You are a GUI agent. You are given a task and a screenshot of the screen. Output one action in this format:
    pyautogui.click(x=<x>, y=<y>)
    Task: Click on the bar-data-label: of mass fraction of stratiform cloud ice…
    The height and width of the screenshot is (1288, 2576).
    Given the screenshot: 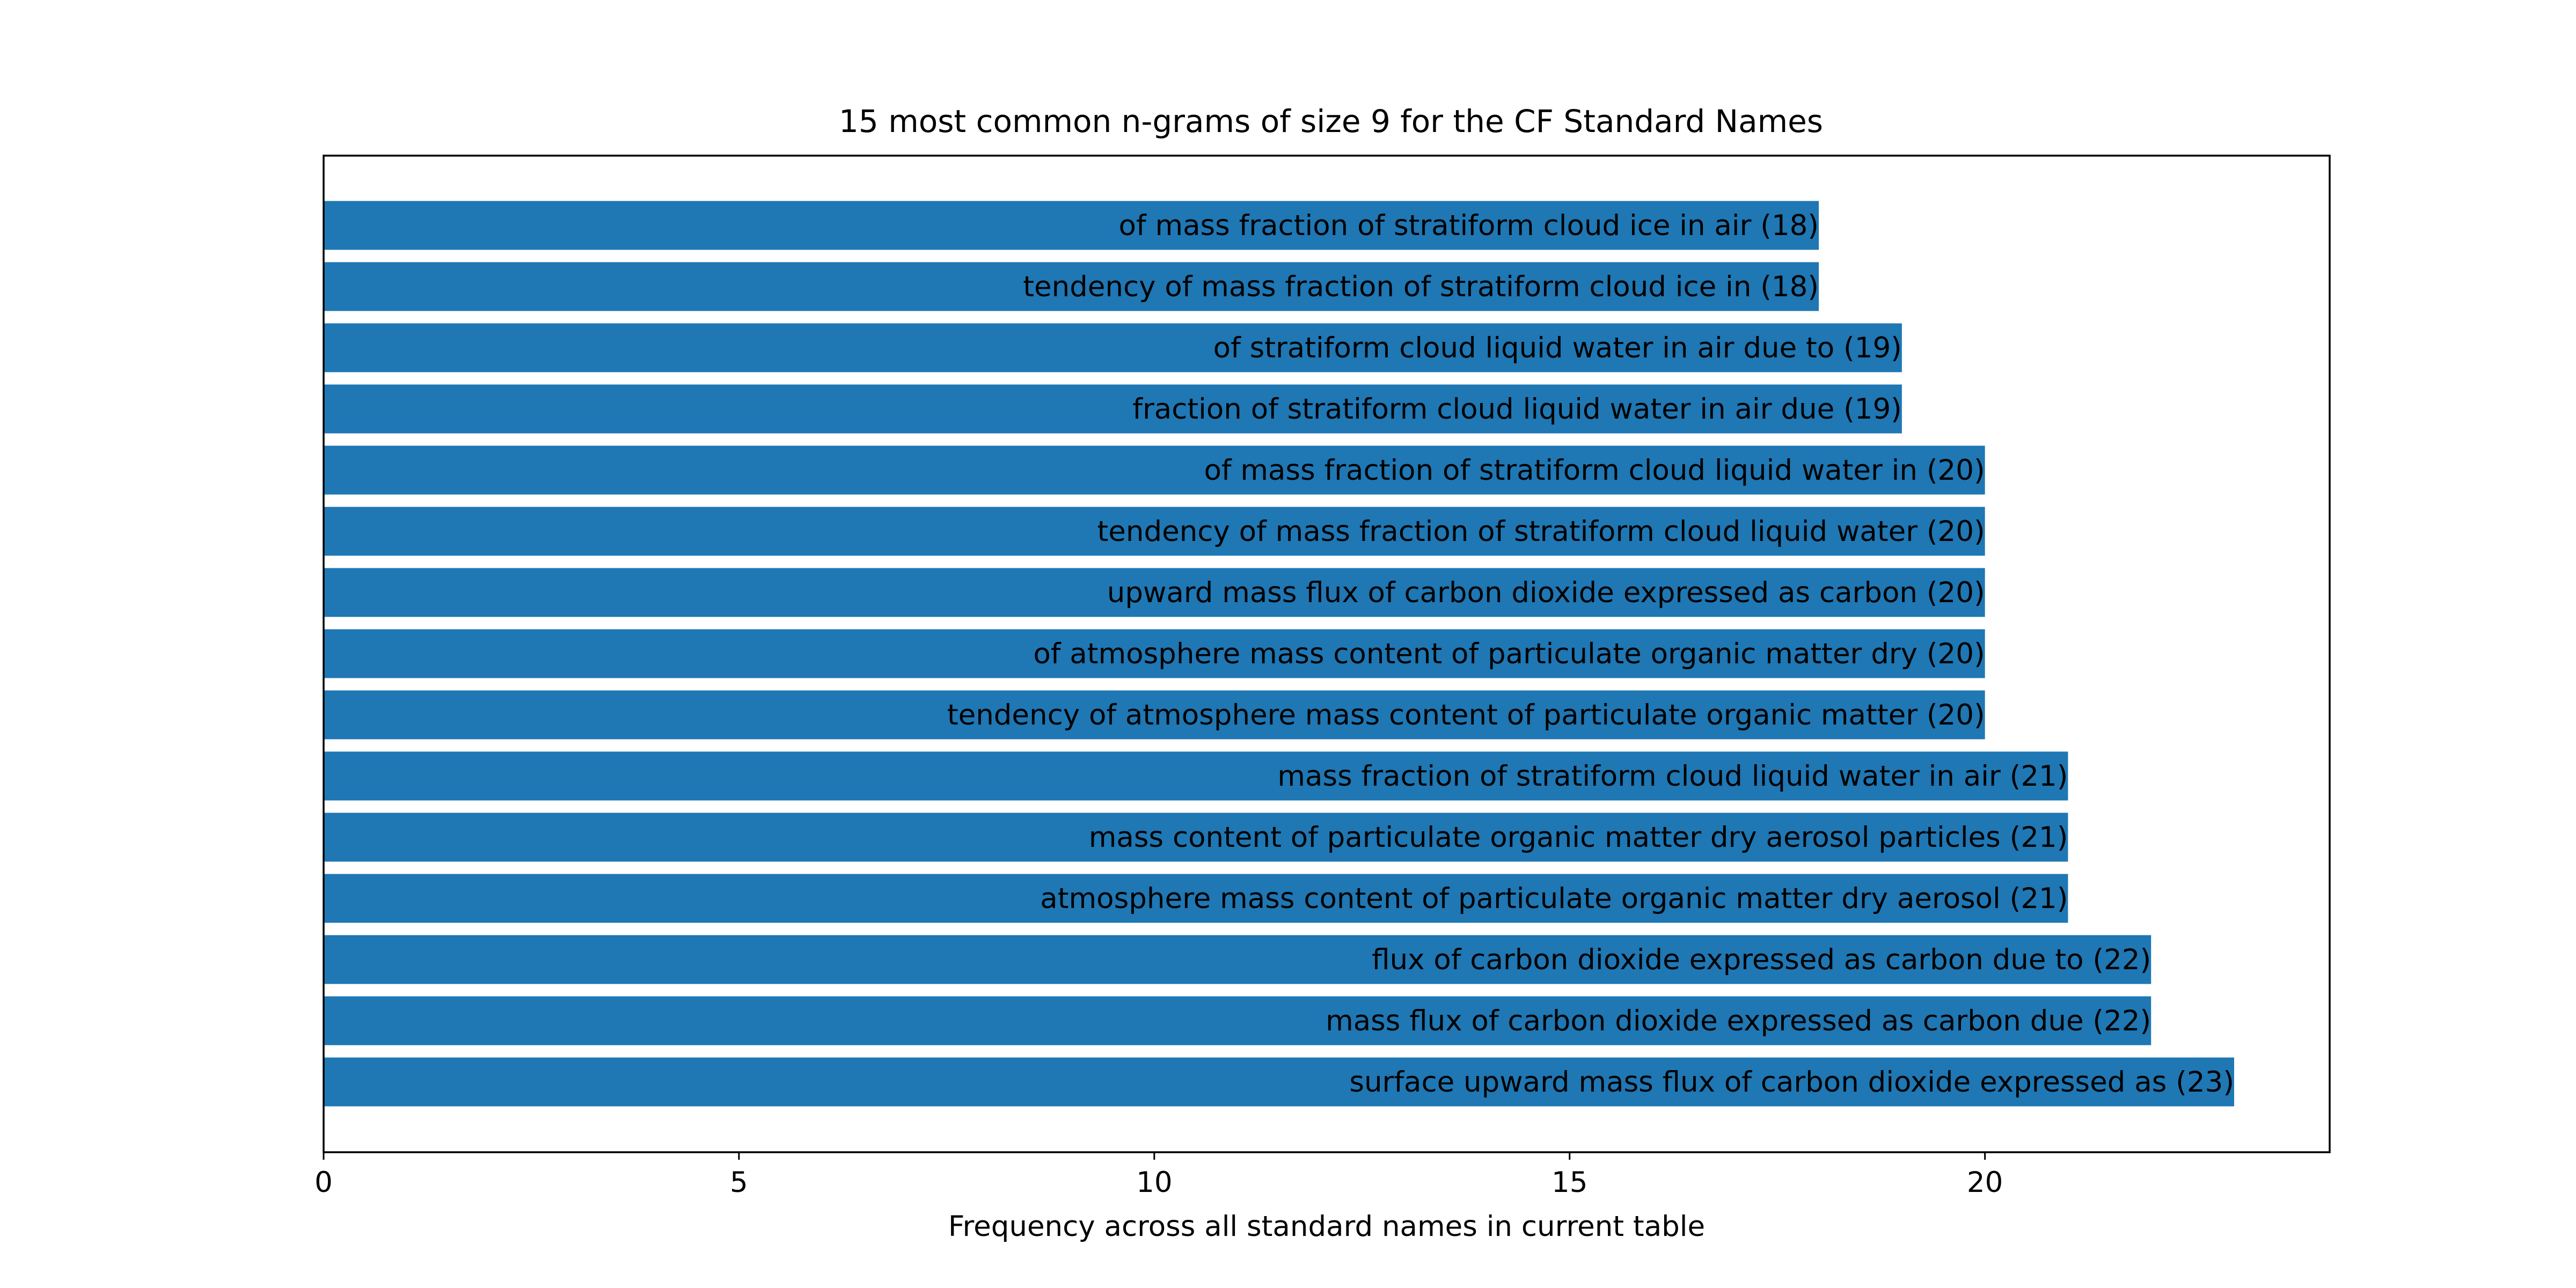 What is the action you would take?
    pyautogui.click(x=1469, y=225)
    